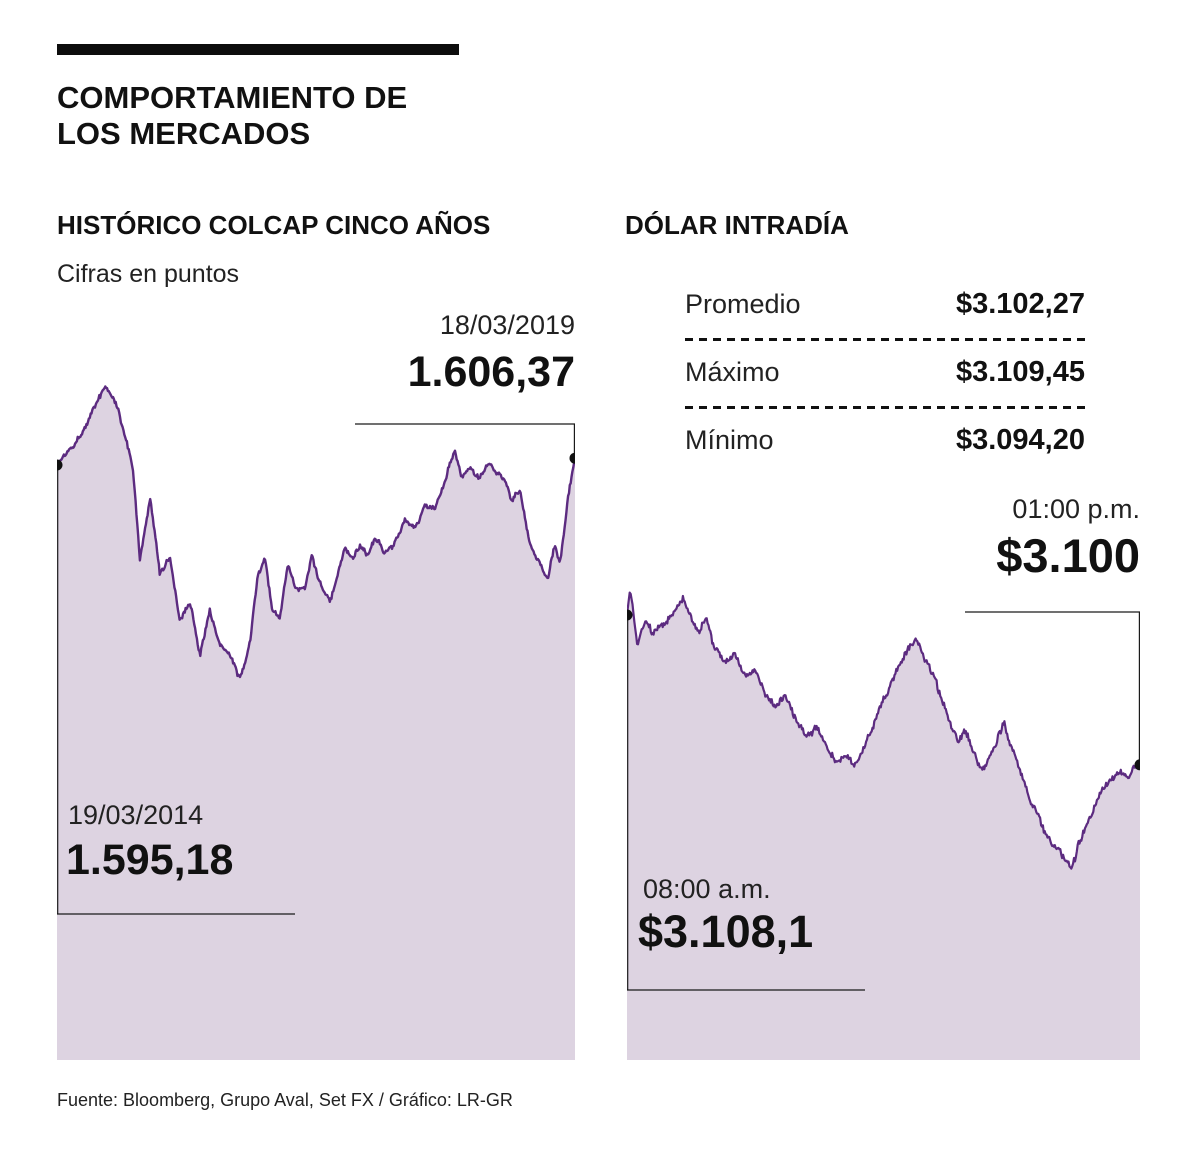 The height and width of the screenshot is (1168, 1200). What do you see at coordinates (1020, 372) in the screenshot?
I see `stat-value-maximo: $3.109,45` at bounding box center [1020, 372].